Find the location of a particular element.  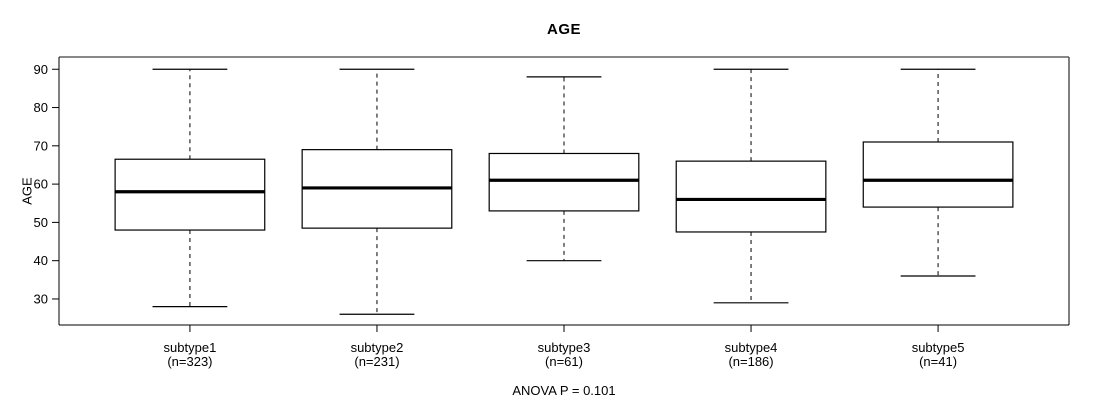

boxplot-subtype5: subtype5(n=41) is located at coordinates (938, 218).